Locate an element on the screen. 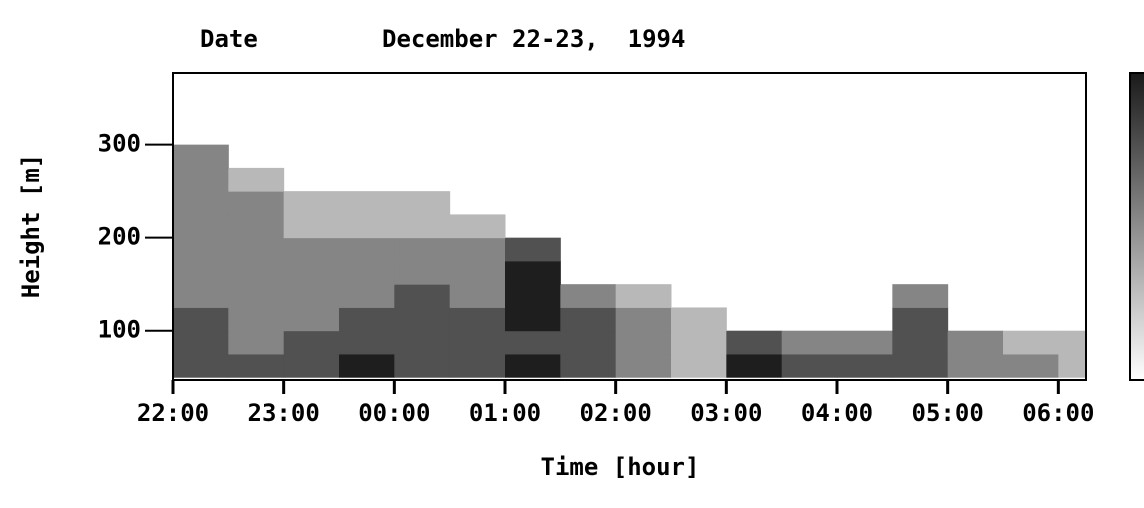 The height and width of the screenshot is (508, 1144). y-tick-label: 300 is located at coordinates (119, 144).